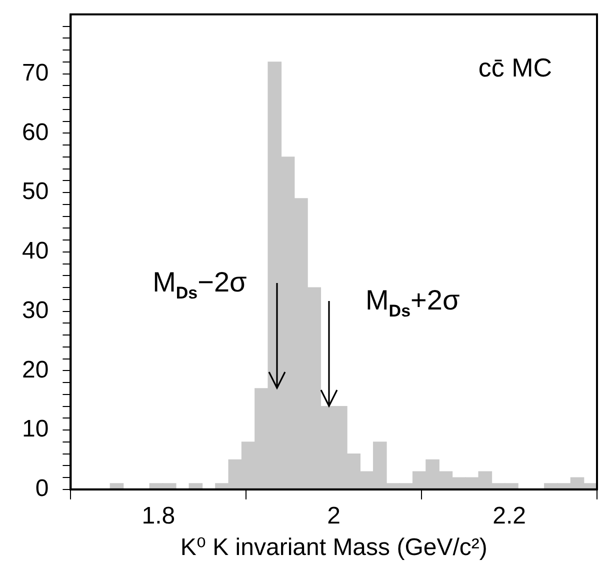  Describe the element at coordinates (35, 251) in the screenshot. I see `y-tick-label: 40` at that location.